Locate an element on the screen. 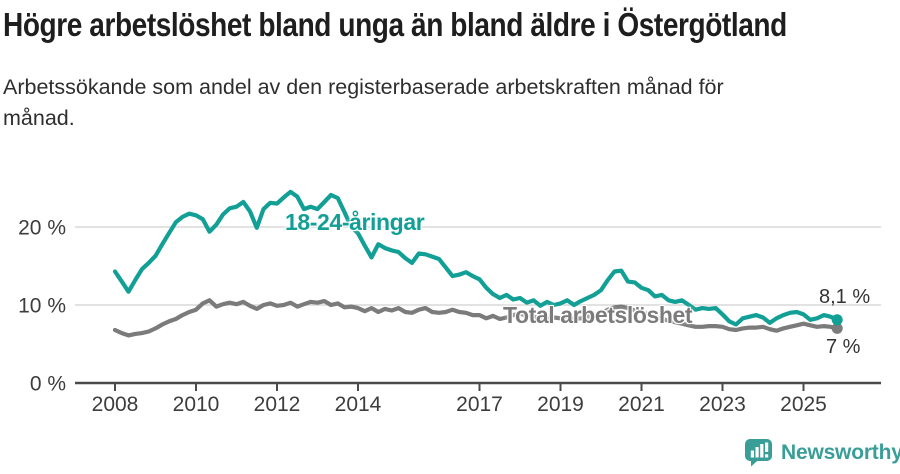 The width and height of the screenshot is (900, 474). x-axis-label: 2010 is located at coordinates (196, 404).